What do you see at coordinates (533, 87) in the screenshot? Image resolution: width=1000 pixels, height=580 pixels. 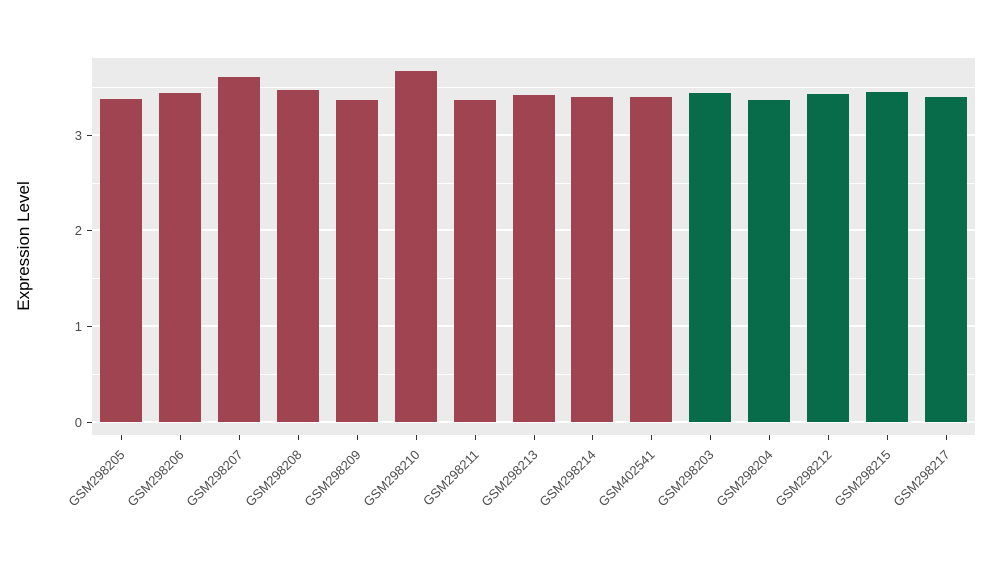 I see `gridline-minor` at bounding box center [533, 87].